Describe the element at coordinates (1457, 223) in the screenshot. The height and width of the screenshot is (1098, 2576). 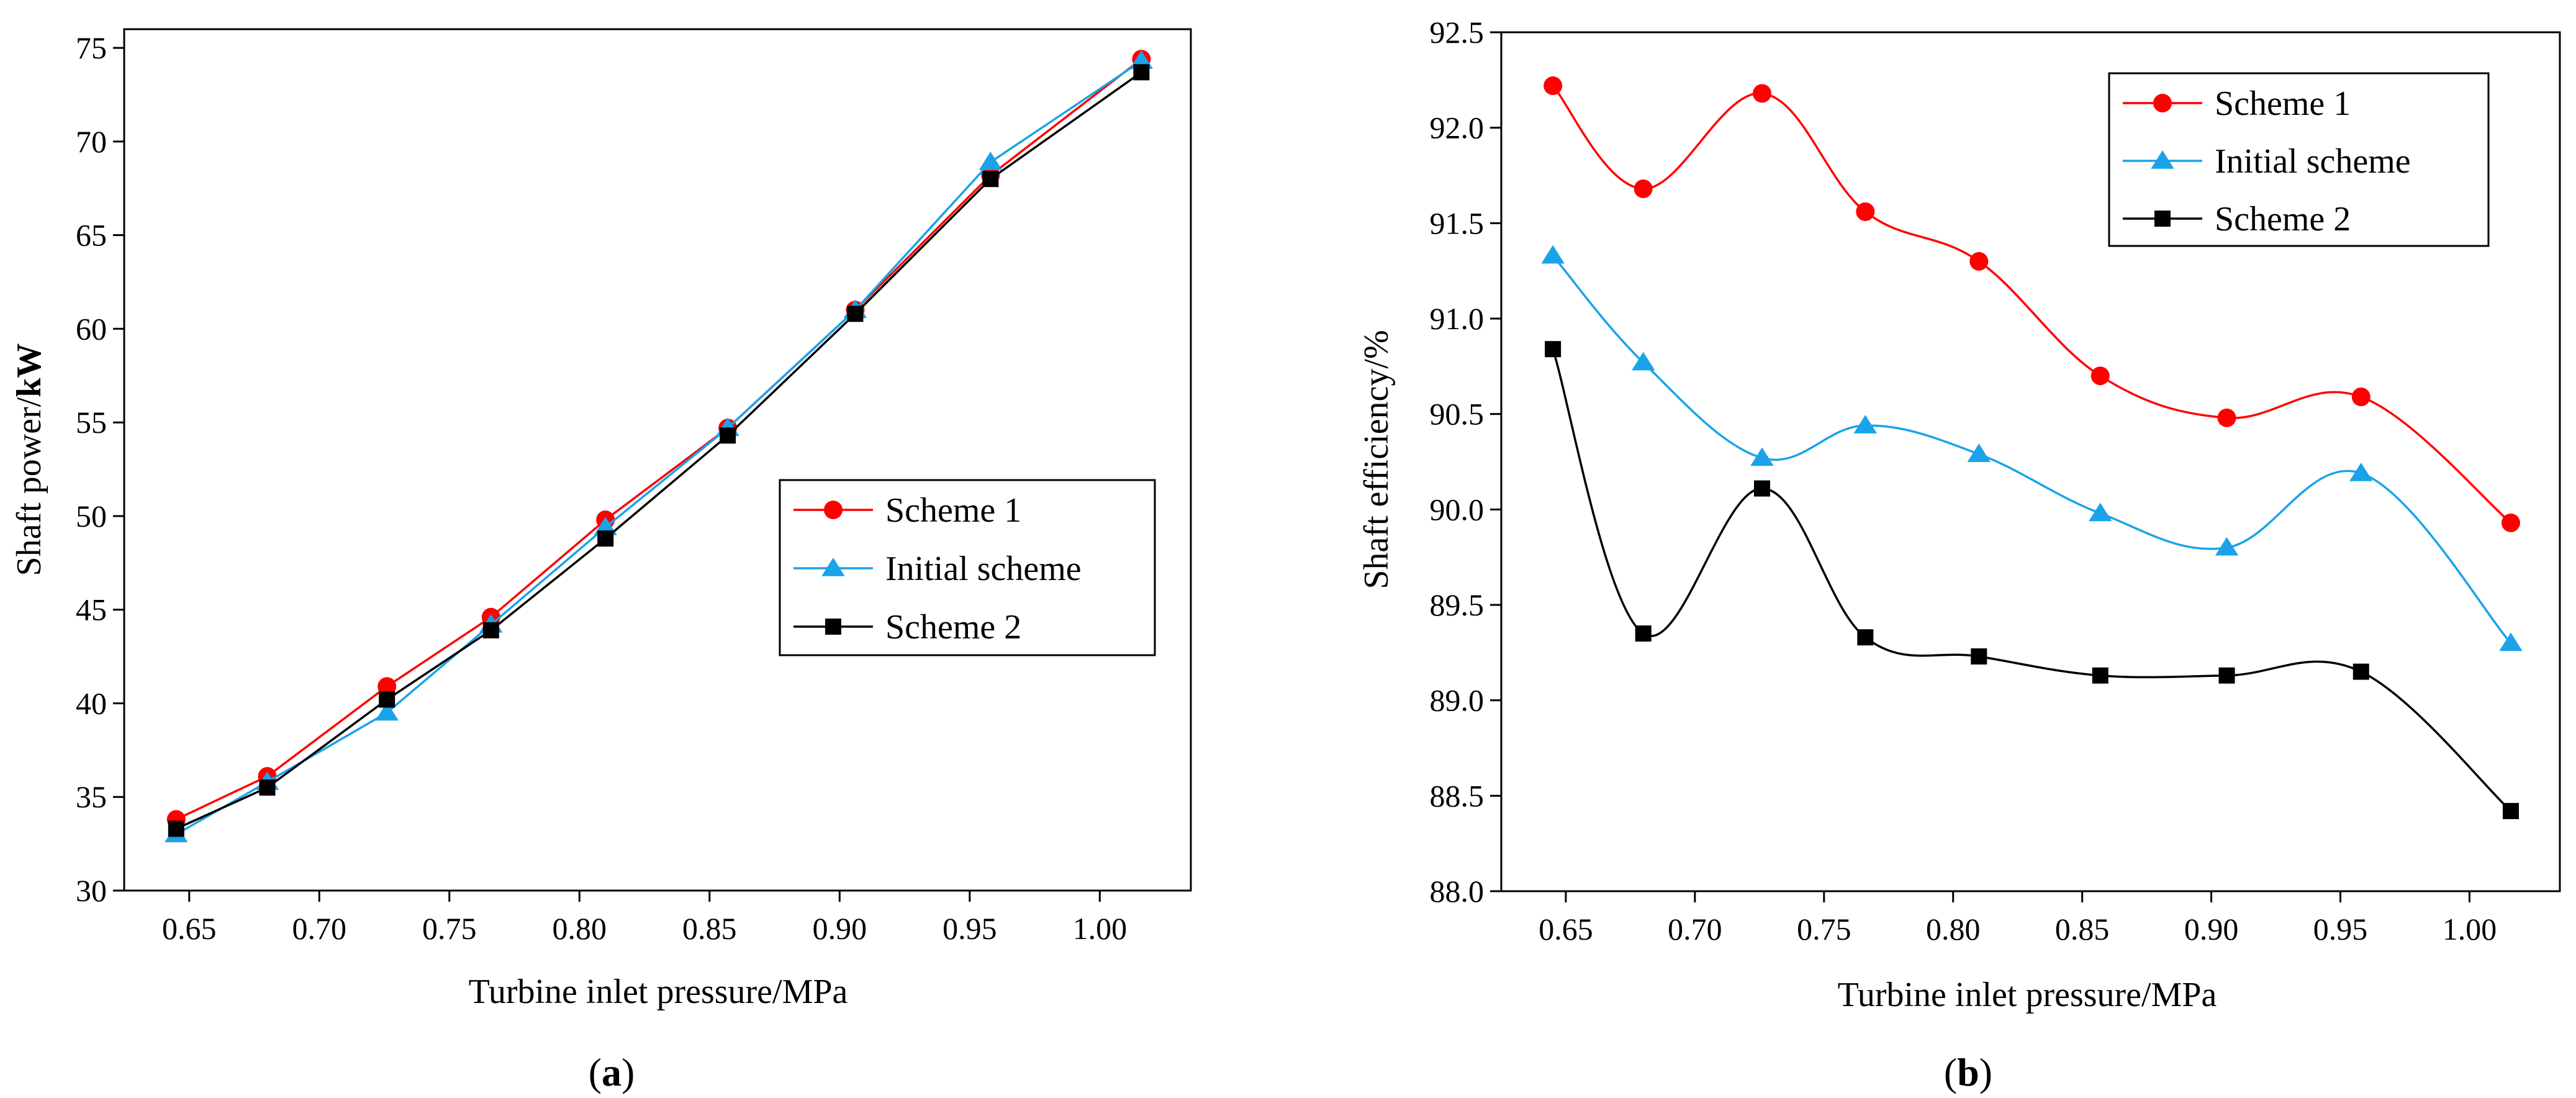
I see `y-tick-label: 91.5` at that location.